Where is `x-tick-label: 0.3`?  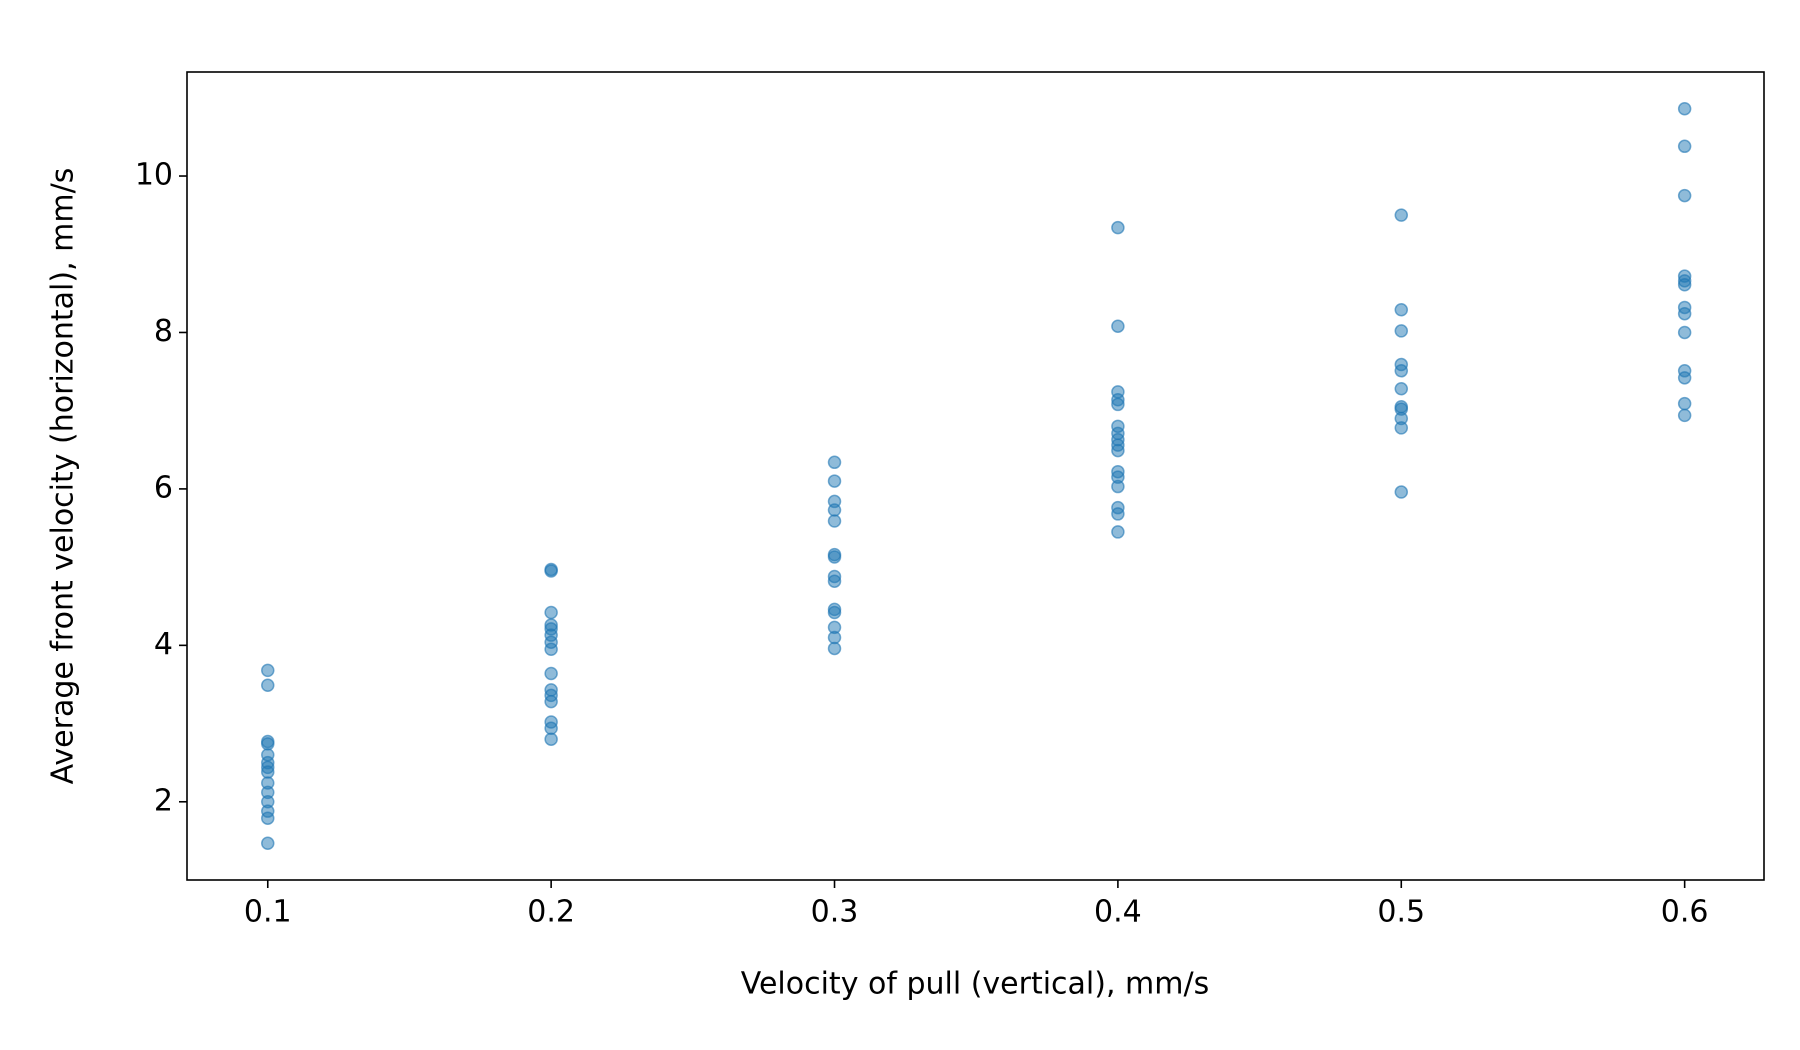 x-tick-label: 0.3 is located at coordinates (835, 912).